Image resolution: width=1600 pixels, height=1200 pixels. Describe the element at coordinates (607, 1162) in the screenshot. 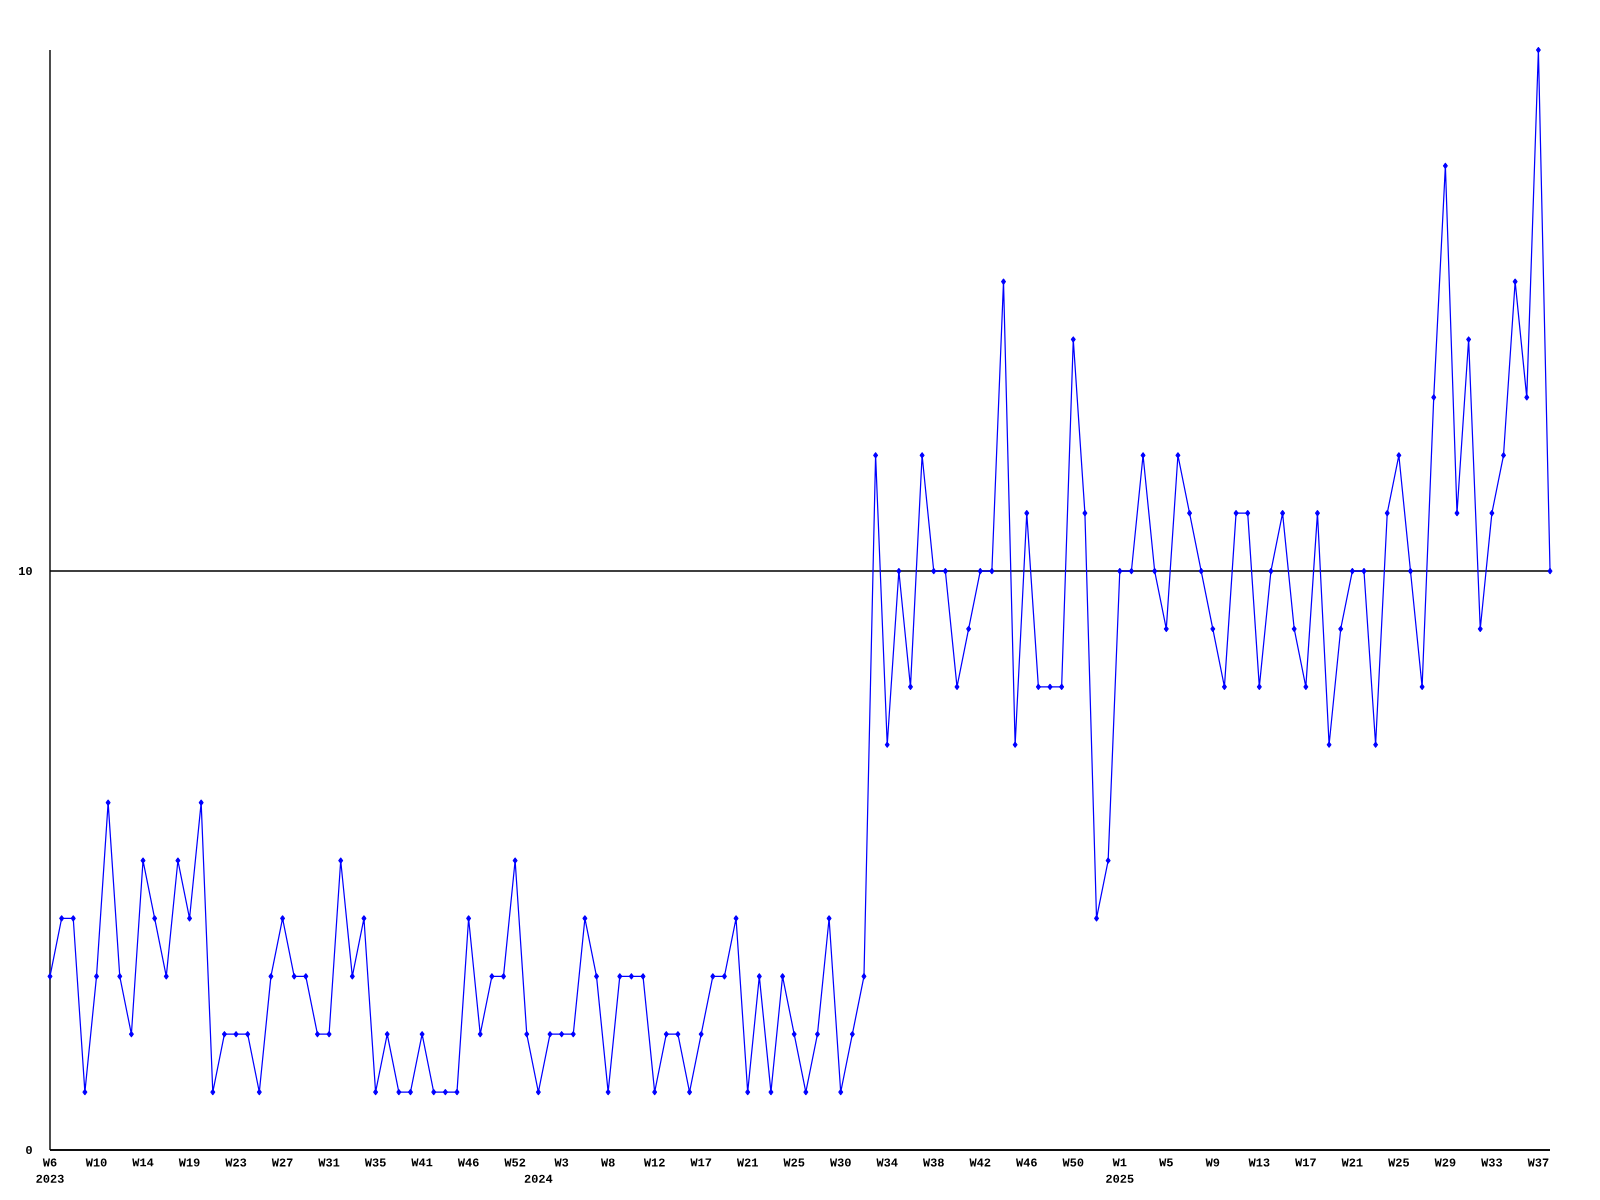

I see `x-tick-label: W8` at that location.